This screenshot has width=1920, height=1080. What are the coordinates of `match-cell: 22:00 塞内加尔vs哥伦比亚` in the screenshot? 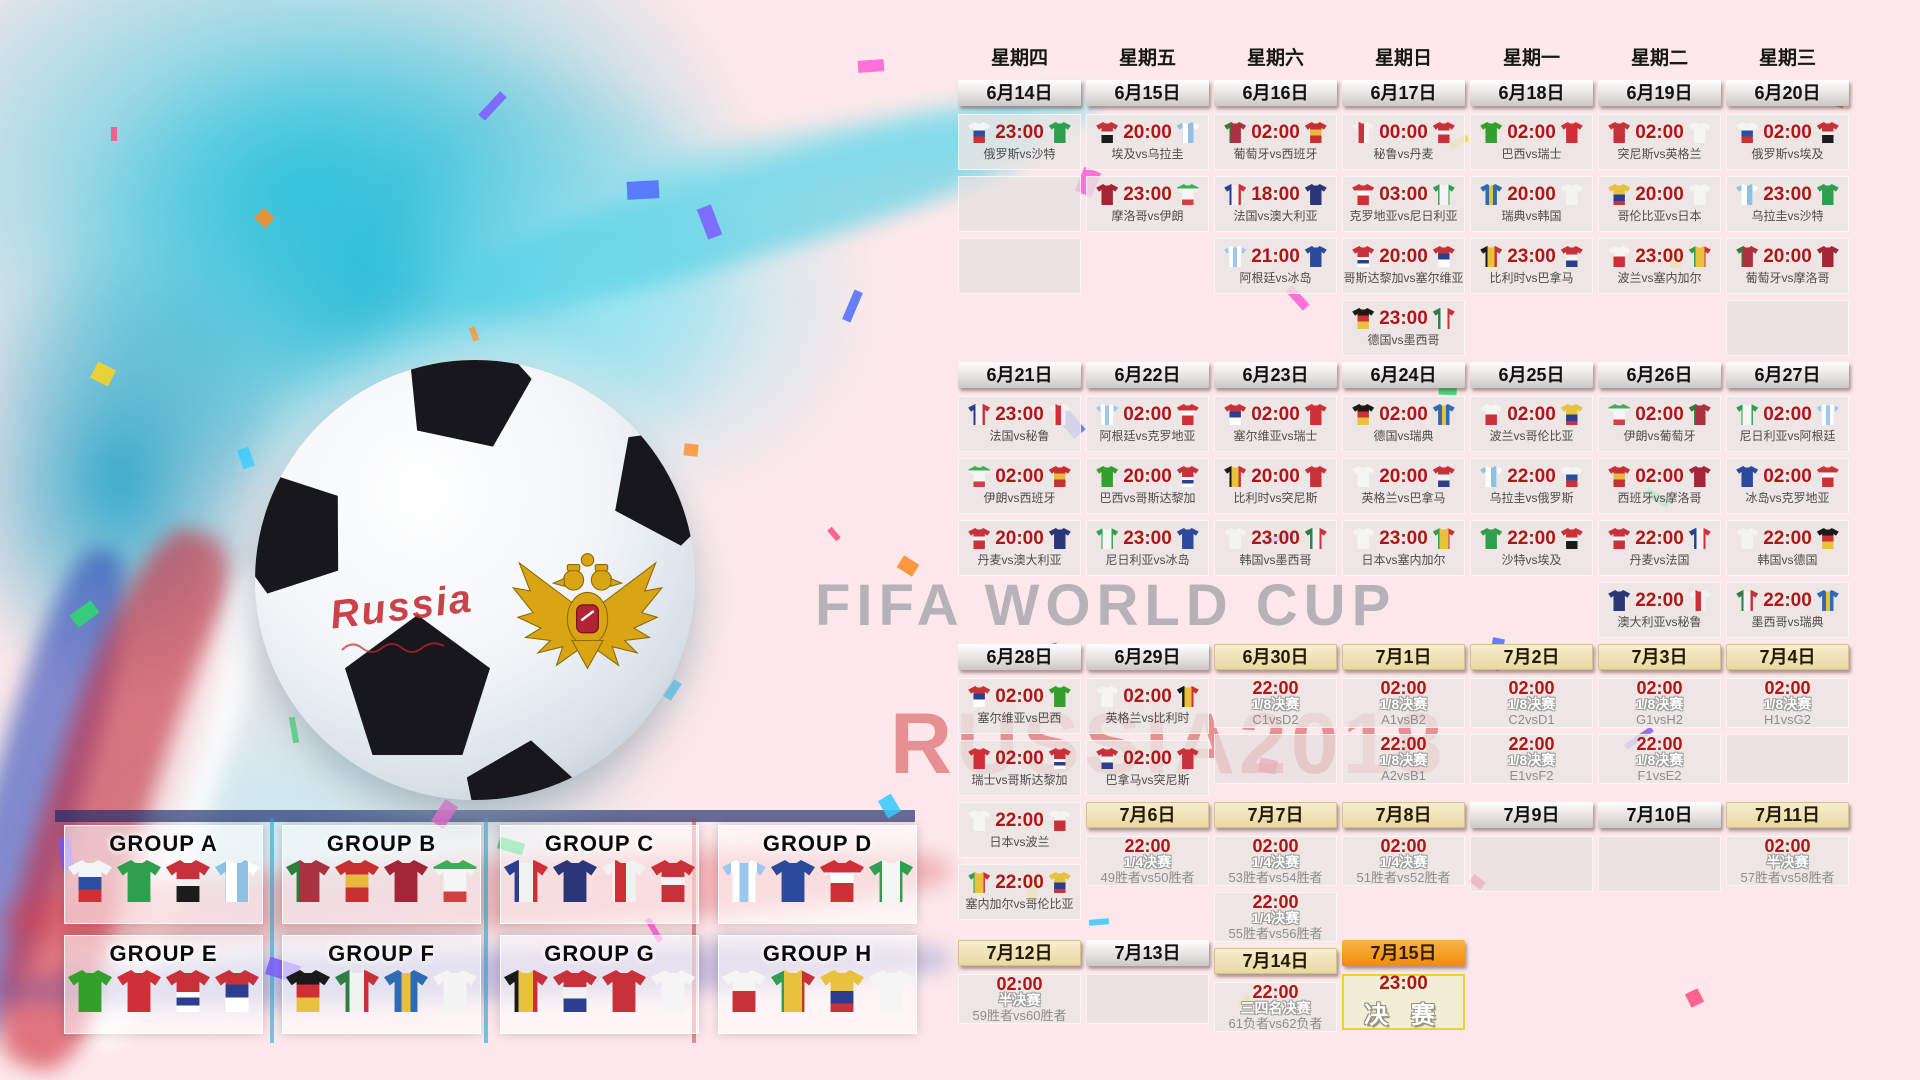 It's located at (1019, 892).